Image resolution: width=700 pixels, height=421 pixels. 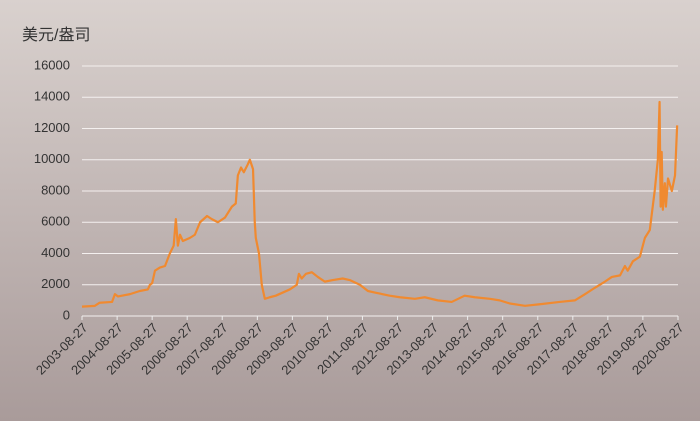 What do you see at coordinates (66, 314) in the screenshot?
I see `y-tick-label: 0` at bounding box center [66, 314].